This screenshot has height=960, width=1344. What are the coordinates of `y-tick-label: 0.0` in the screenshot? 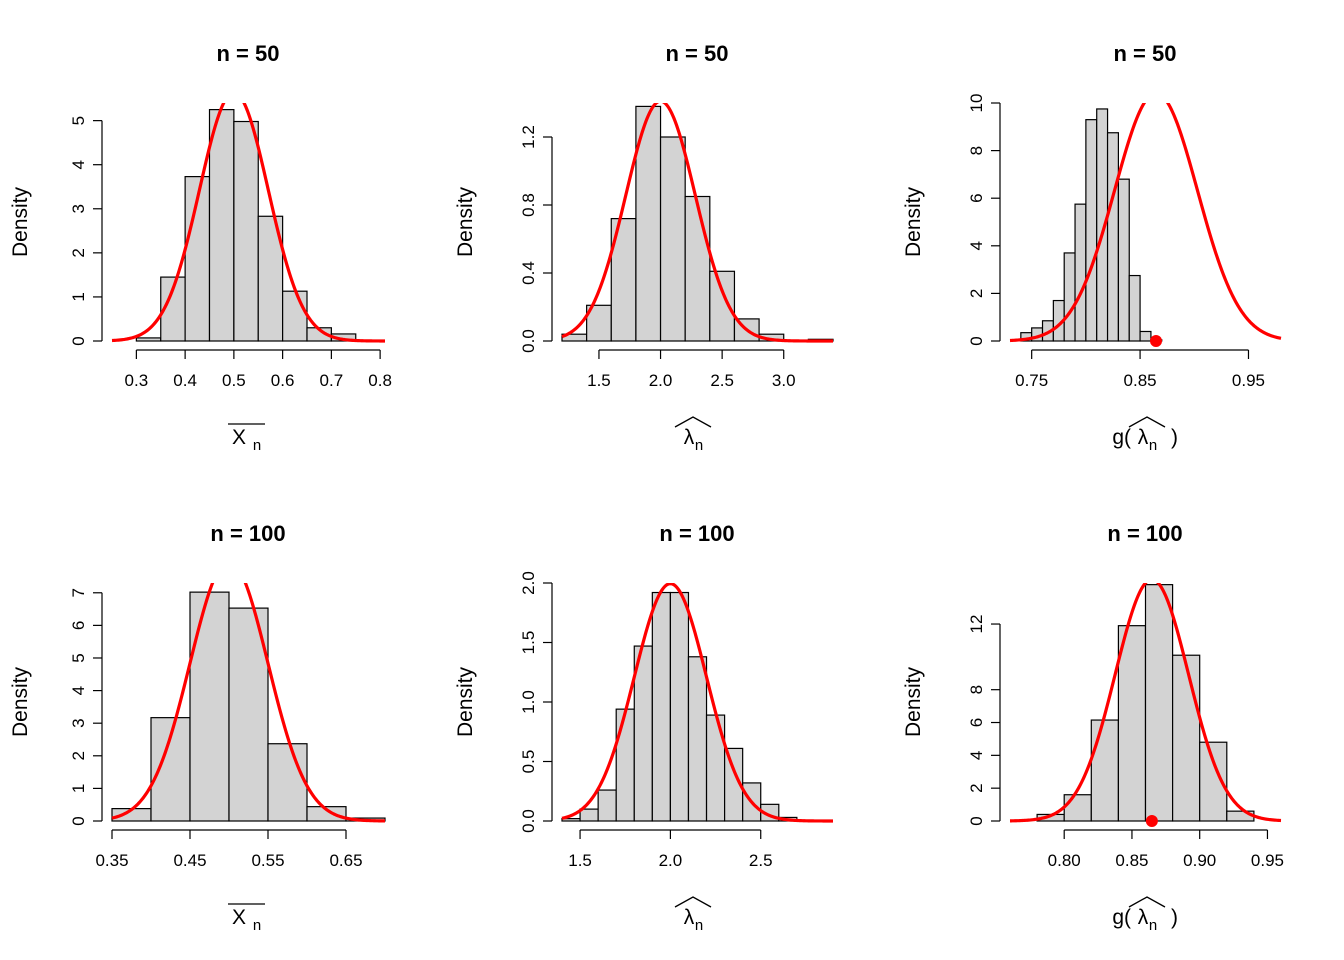 It's located at (528, 821).